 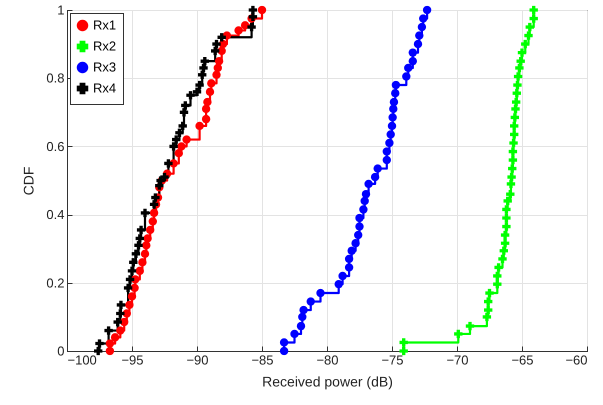 I want to click on y-tick-label: 0.8, so click(x=55, y=78).